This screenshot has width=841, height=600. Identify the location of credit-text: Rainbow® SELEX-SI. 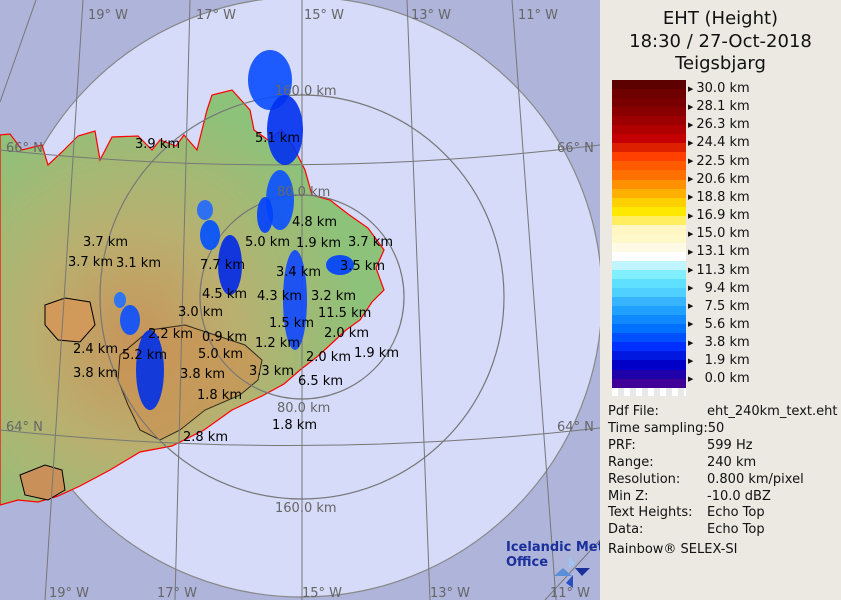
(673, 549).